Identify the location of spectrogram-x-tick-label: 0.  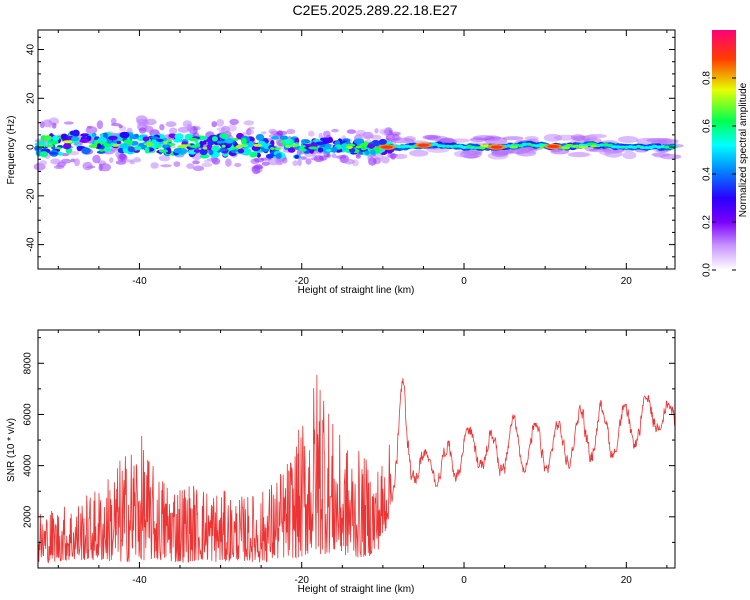
(464, 281).